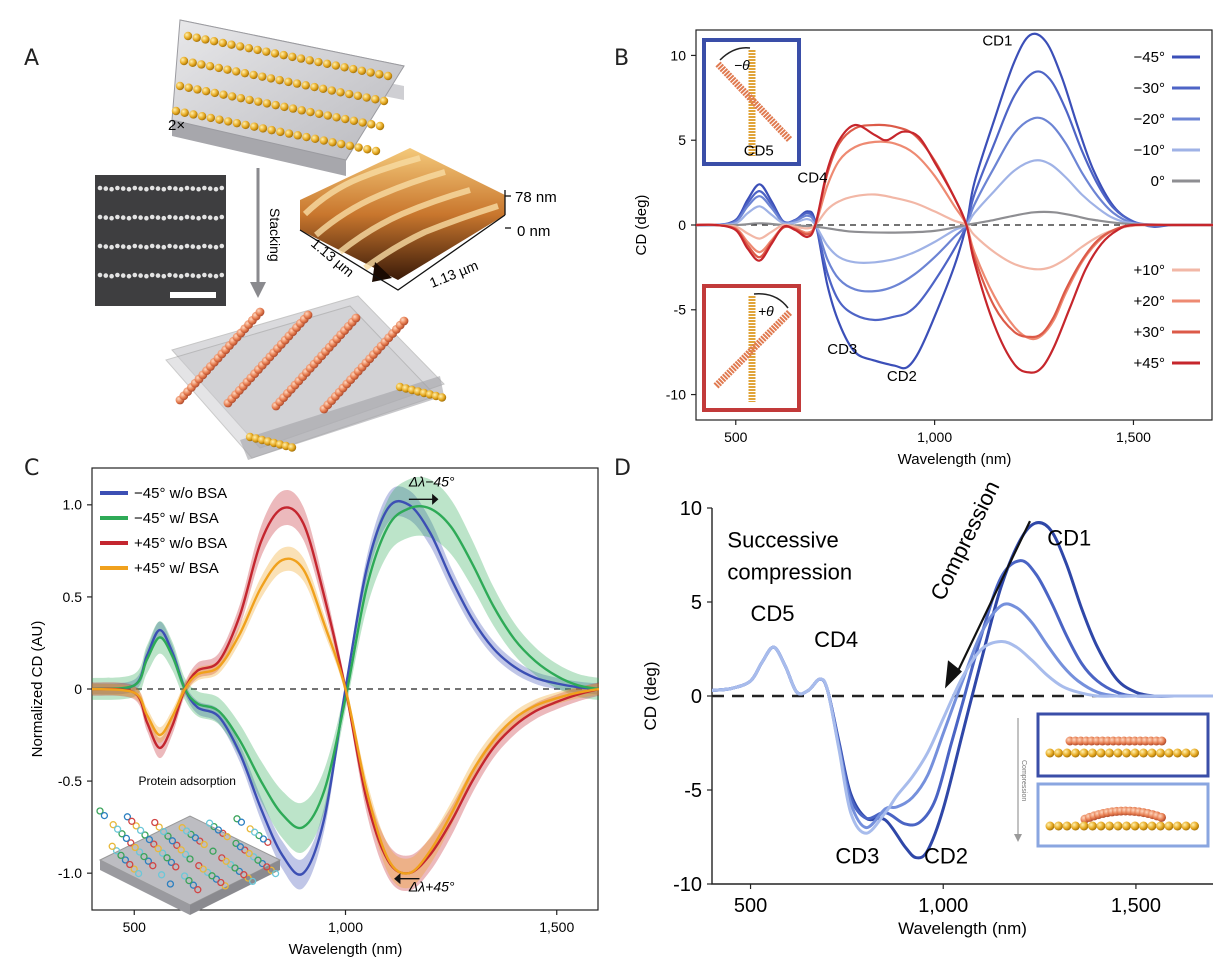  What do you see at coordinates (997, 40) in the screenshot?
I see `annotation: CD1` at bounding box center [997, 40].